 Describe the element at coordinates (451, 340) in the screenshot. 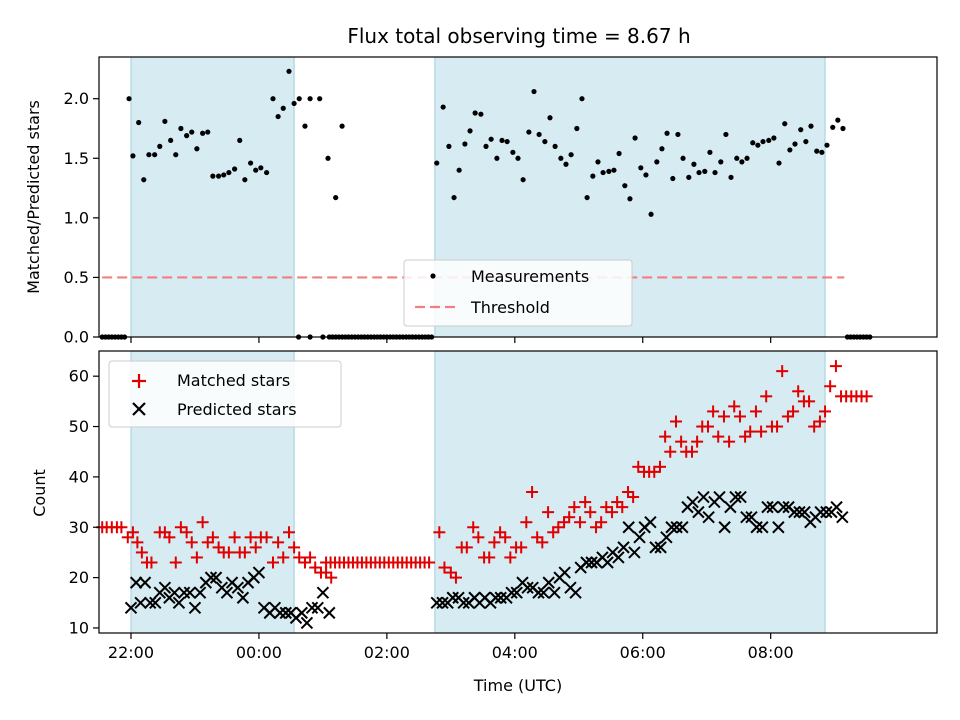

I see `top-x-ticks` at that location.